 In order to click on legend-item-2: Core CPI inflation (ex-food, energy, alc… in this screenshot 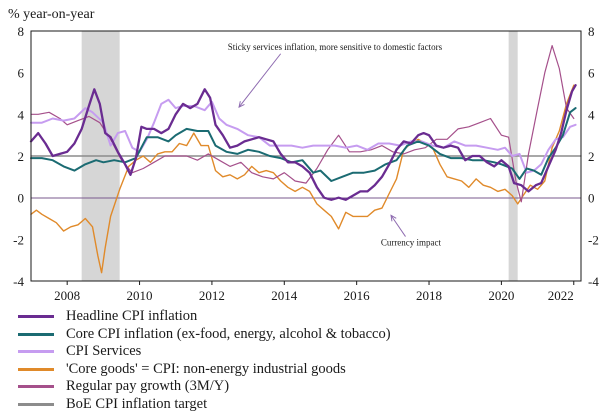, I will do `click(204, 335)`.